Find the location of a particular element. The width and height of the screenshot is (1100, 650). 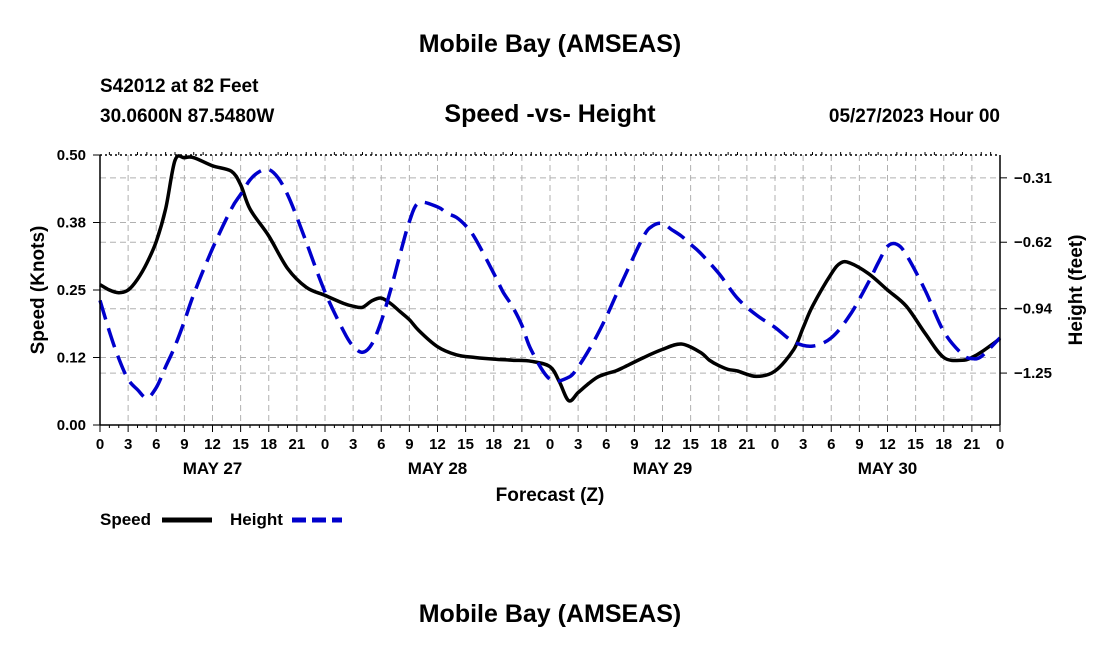

x-axis-label: Forecast (Z) is located at coordinates (550, 495).